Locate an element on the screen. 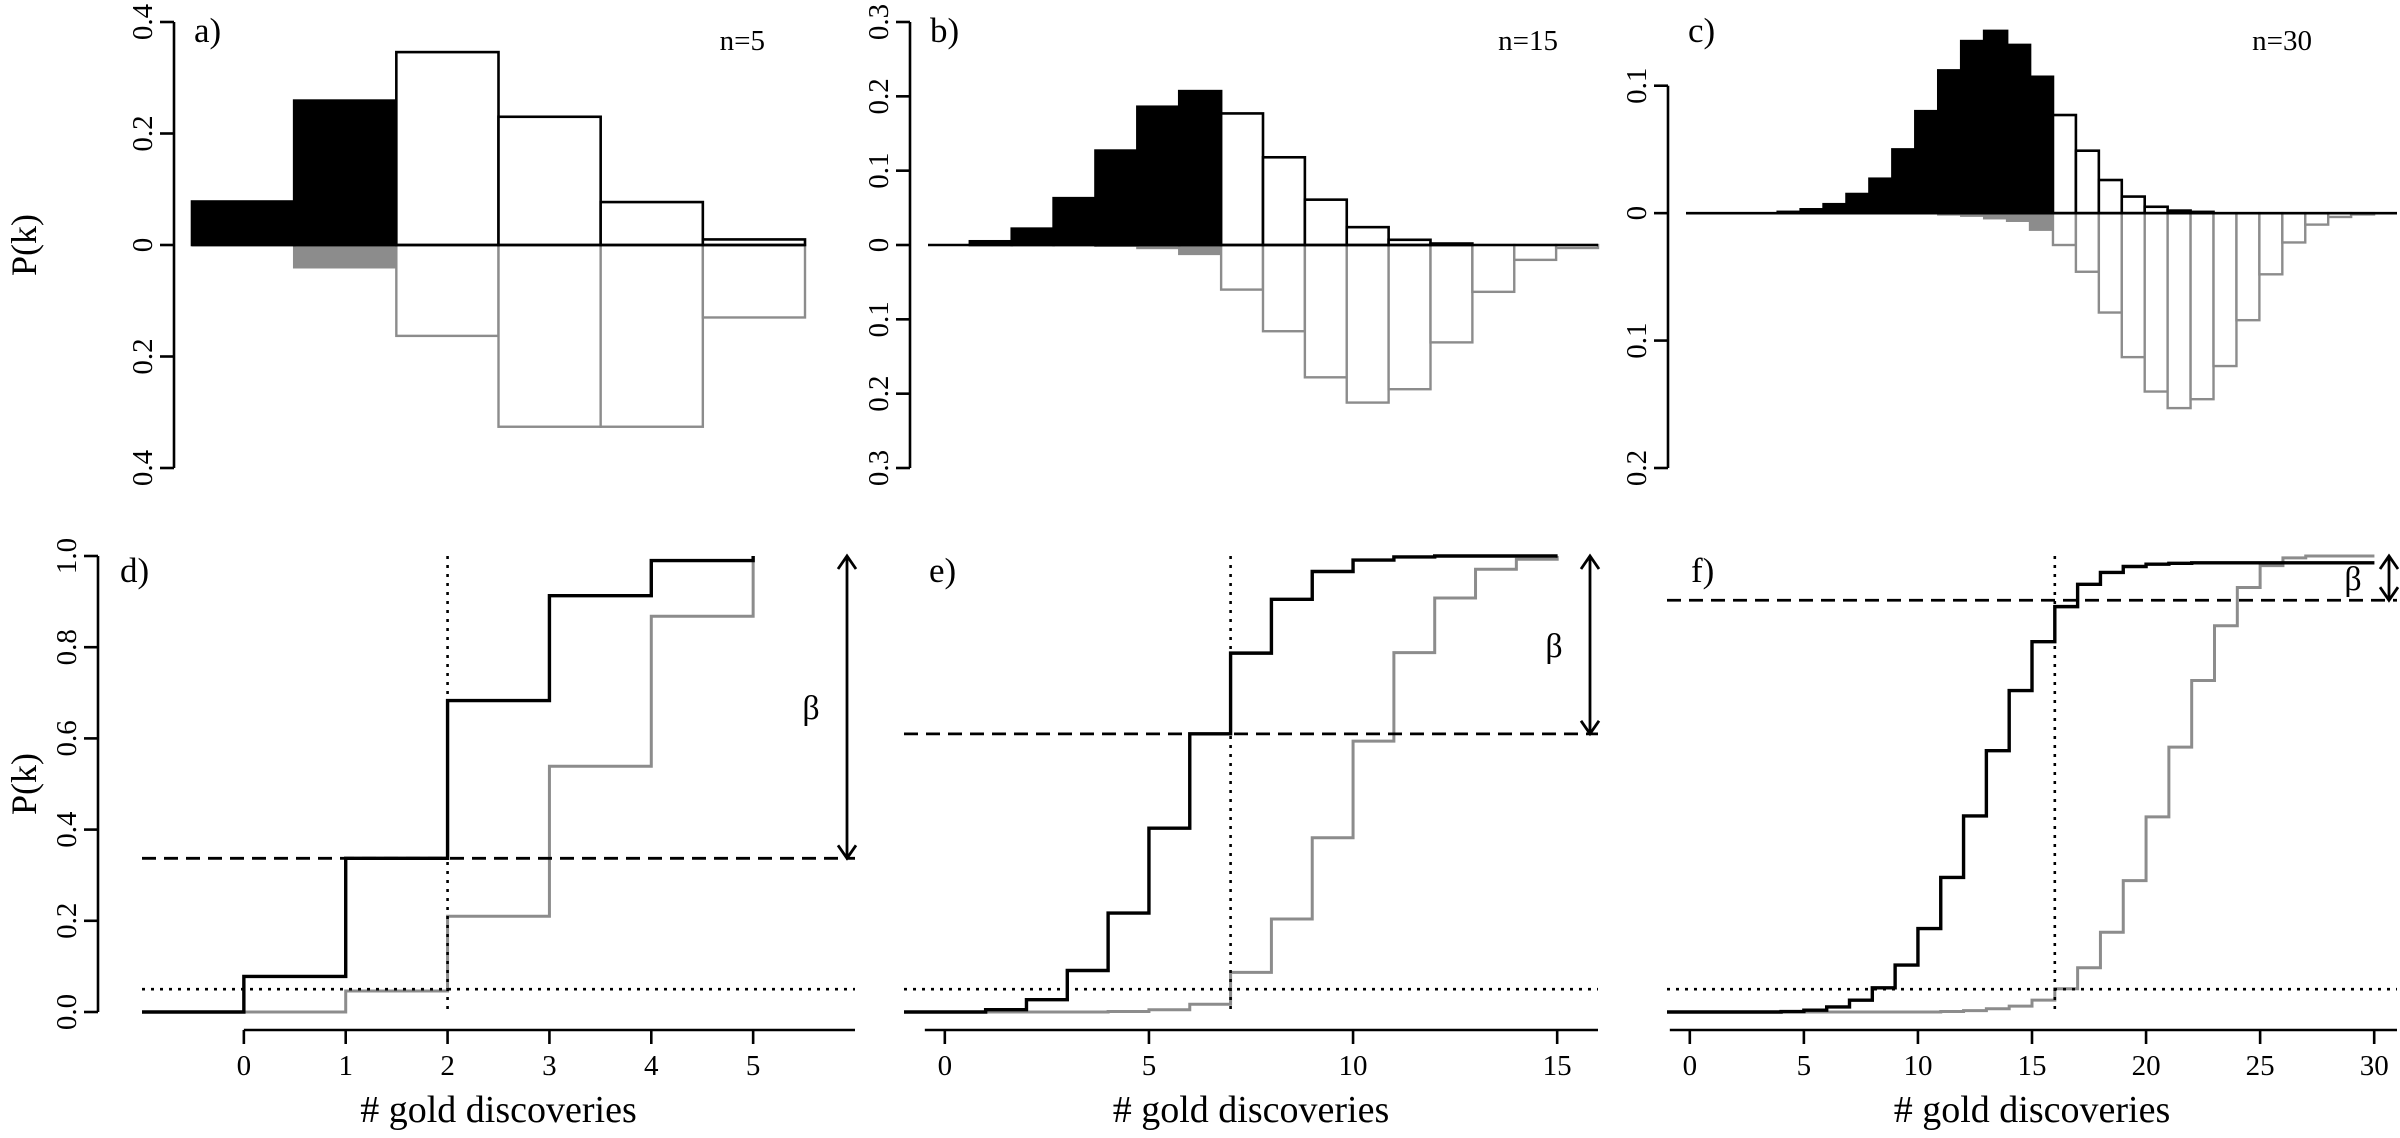 This screenshot has height=1138, width=2400. x-axis-label: # gold discoveries is located at coordinates (2032, 1110).